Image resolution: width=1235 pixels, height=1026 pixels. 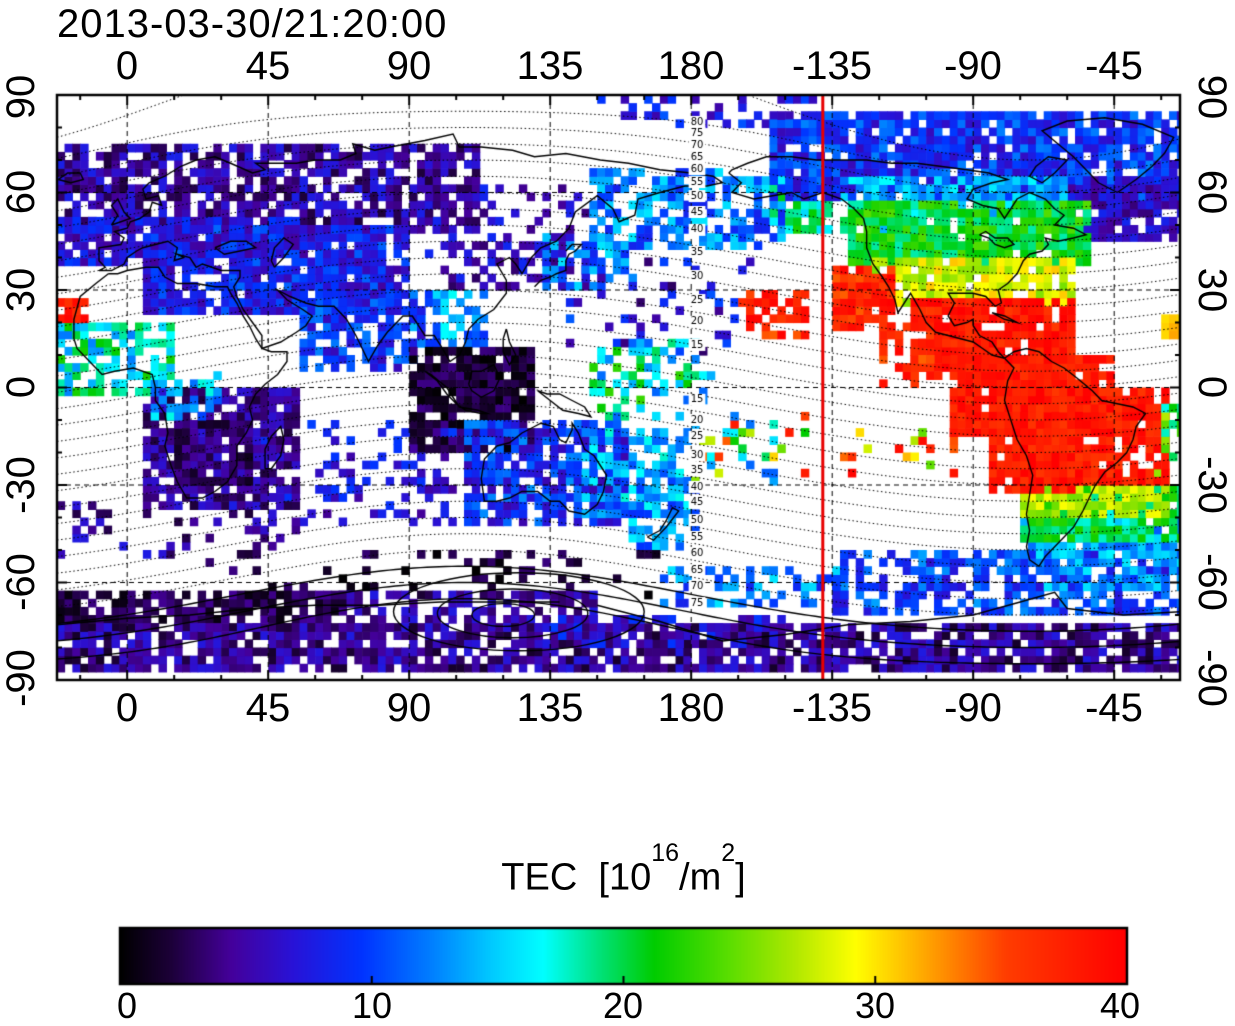 What do you see at coordinates (21, 387) in the screenshot?
I see `lat-tick-left-0: 0` at bounding box center [21, 387].